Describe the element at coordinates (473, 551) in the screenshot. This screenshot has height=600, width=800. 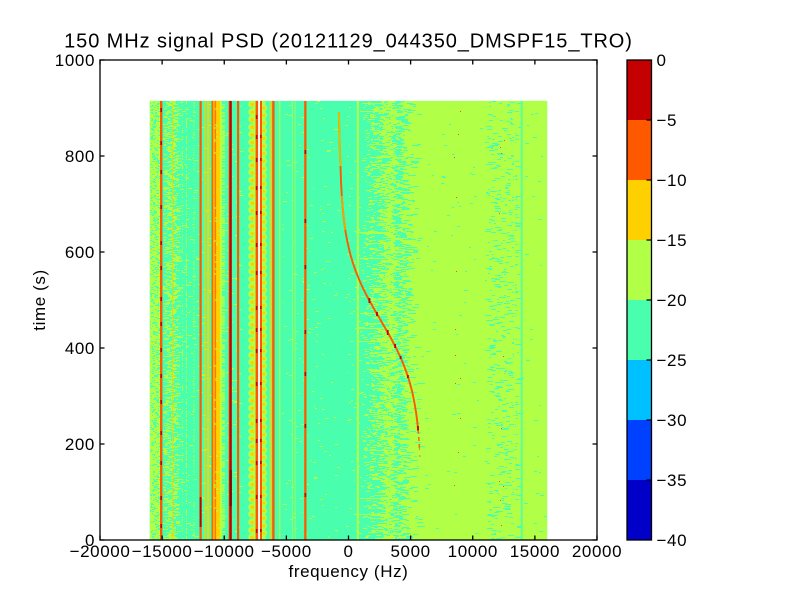
I see `svg-text: 10000` at that location.